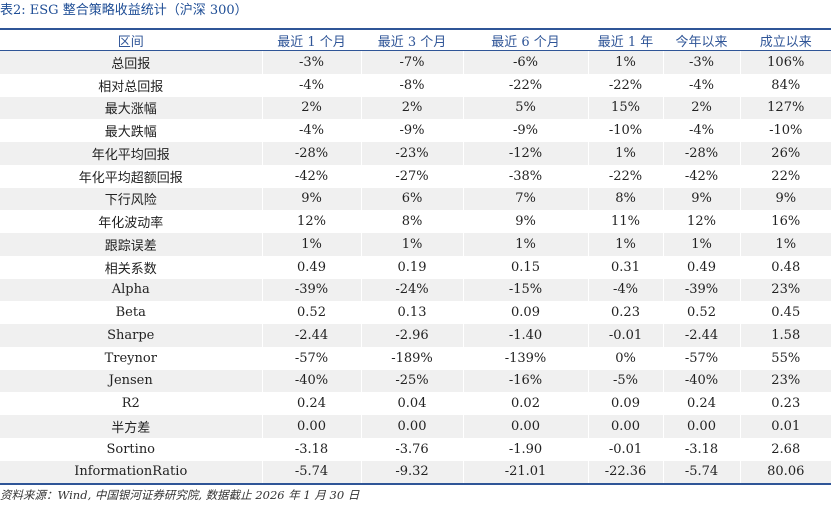  I want to click on table-row: 年化波动率 12% 8% 9% 11% 12% 16%, so click(415, 221).